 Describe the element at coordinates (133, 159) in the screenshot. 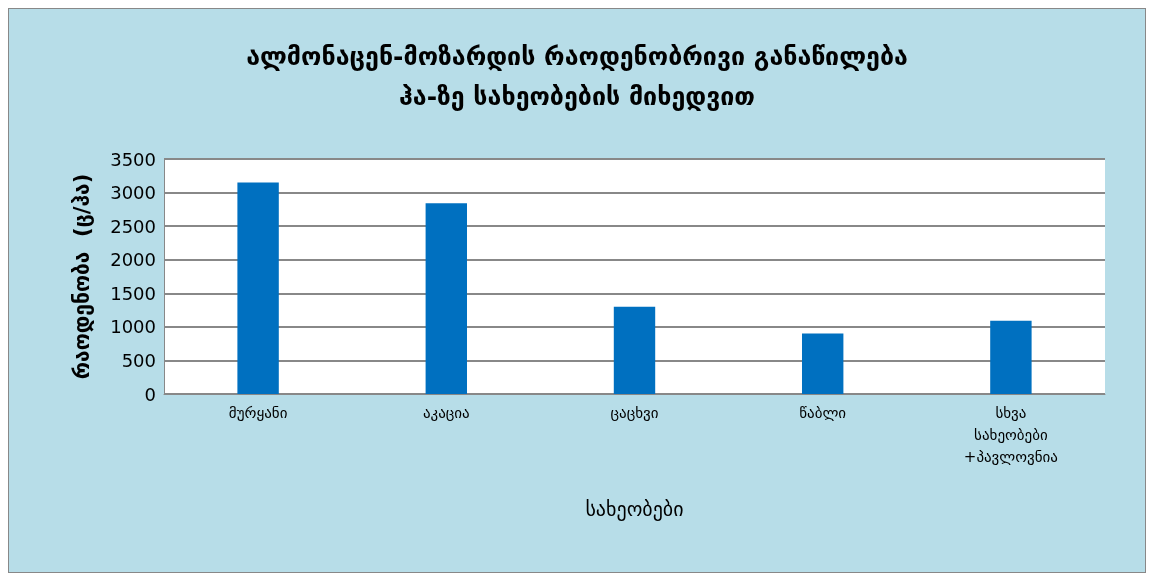

I see `y-tick-label: 3500` at that location.